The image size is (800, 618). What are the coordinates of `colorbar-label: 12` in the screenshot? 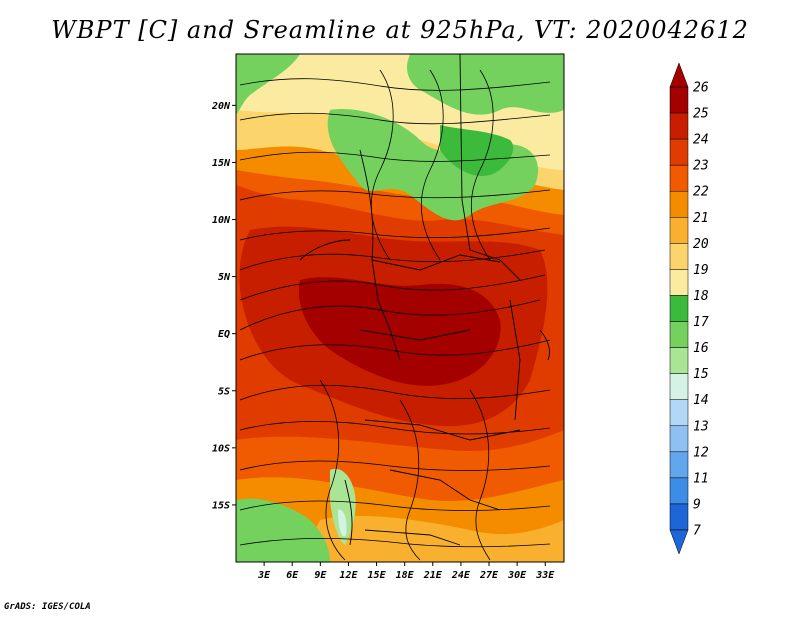 It's located at (701, 452).